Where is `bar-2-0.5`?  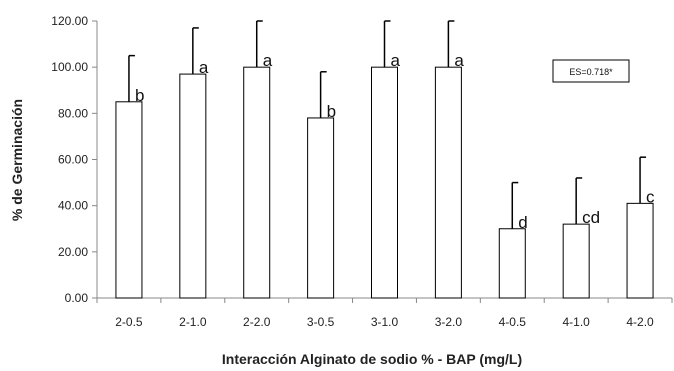
bar-2-0.5 is located at coordinates (129, 200).